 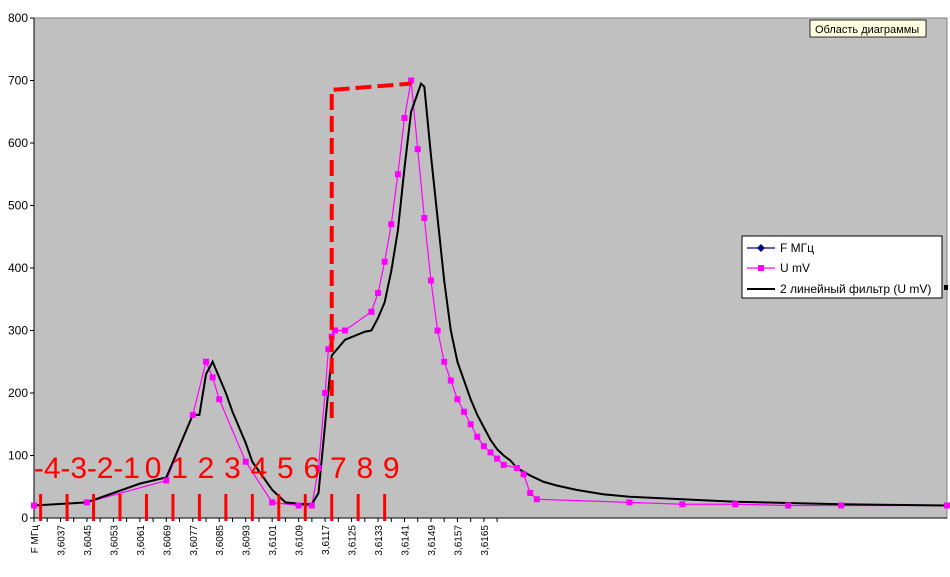 What do you see at coordinates (179, 468) in the screenshot?
I see `annotation-label: 1` at bounding box center [179, 468].